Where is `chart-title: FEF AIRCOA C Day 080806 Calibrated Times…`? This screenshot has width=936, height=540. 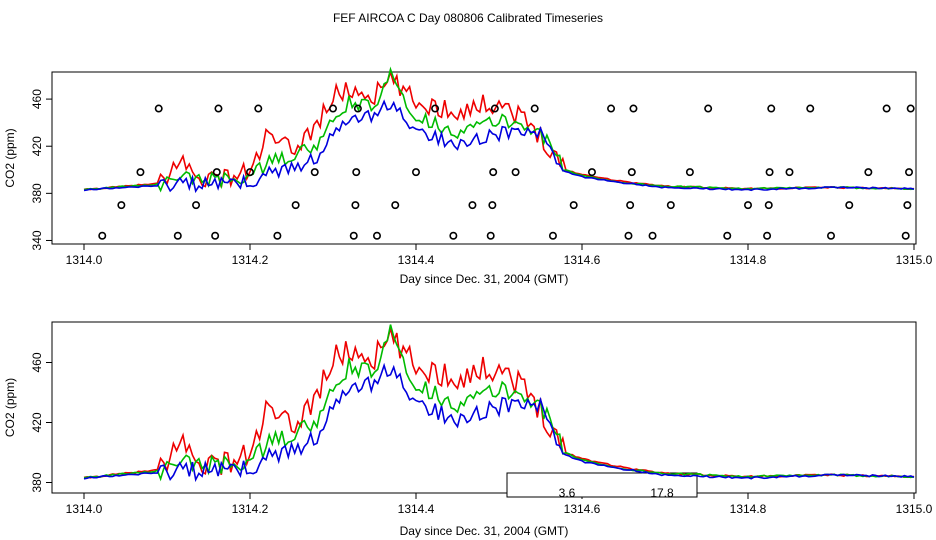 chart-title: FEF AIRCOA C Day 080806 Calibrated Times… is located at coordinates (468, 18).